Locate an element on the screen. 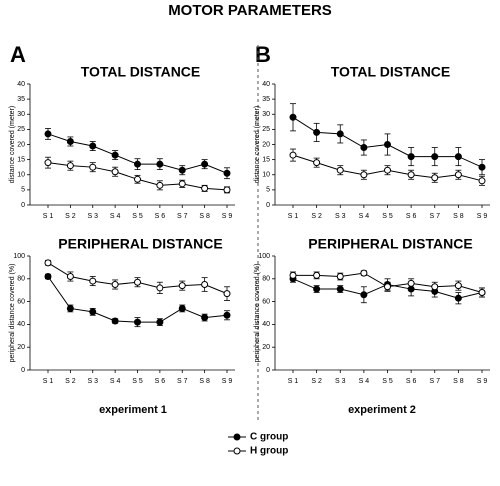  figure-title: MOTOR PARAMETERS is located at coordinates (250, 10).